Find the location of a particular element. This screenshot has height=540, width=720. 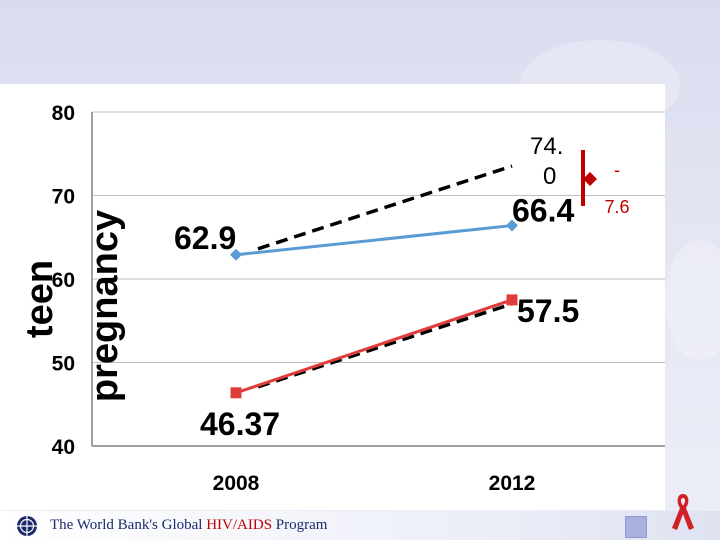

target-value-label: 0 is located at coordinates (549, 176).